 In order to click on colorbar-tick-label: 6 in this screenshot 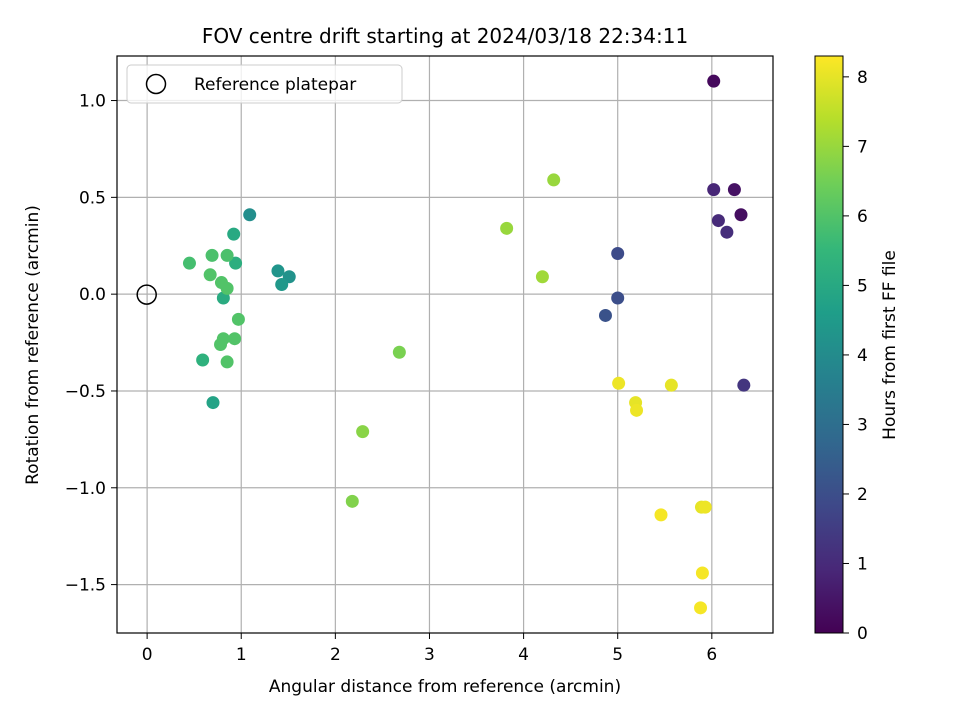, I will do `click(862, 217)`.